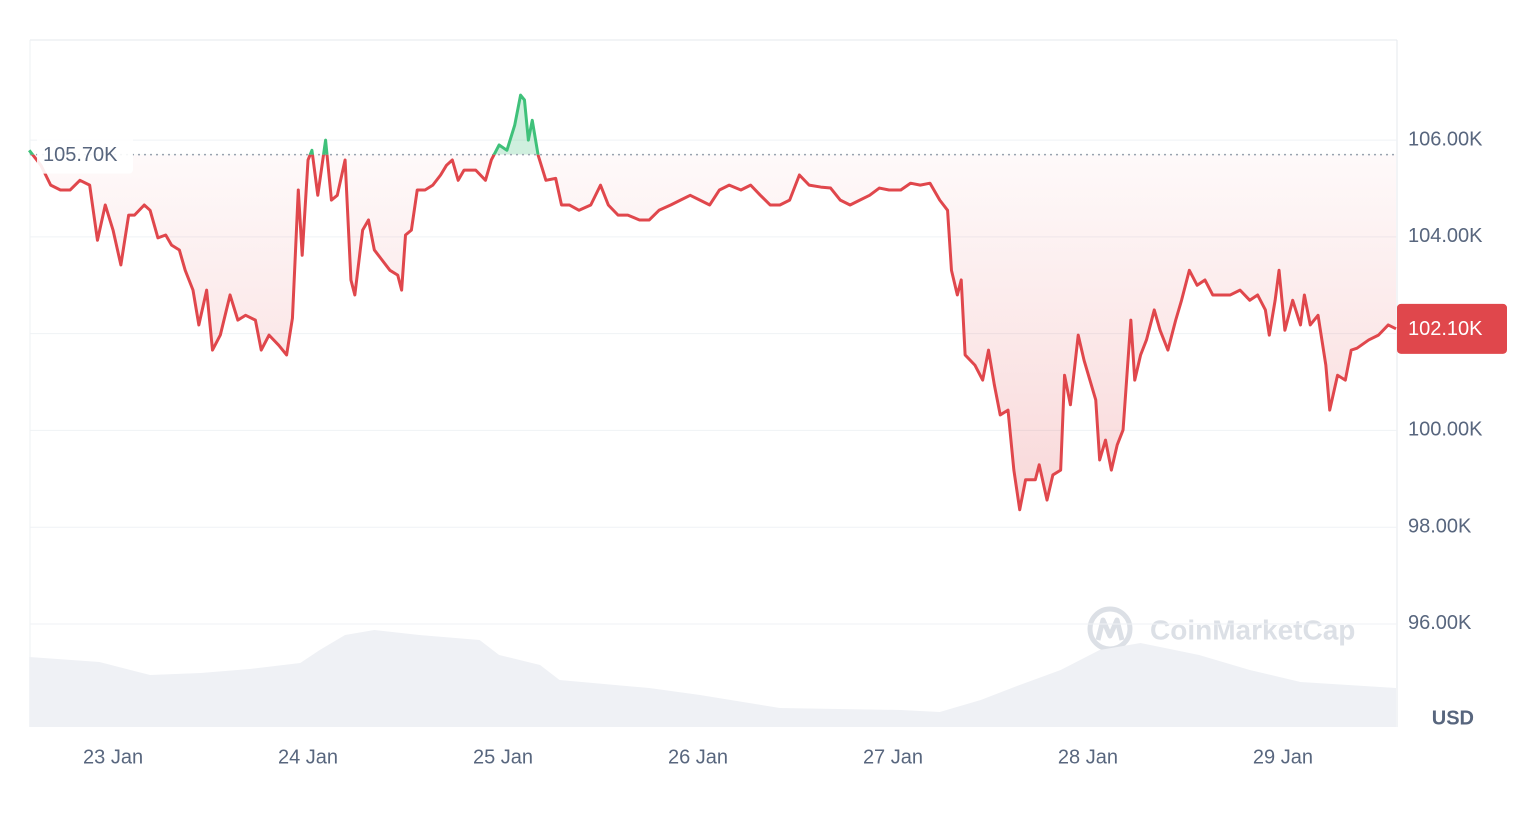 This screenshot has height=822, width=1526. I want to click on reference-label-bg, so click(85, 154).